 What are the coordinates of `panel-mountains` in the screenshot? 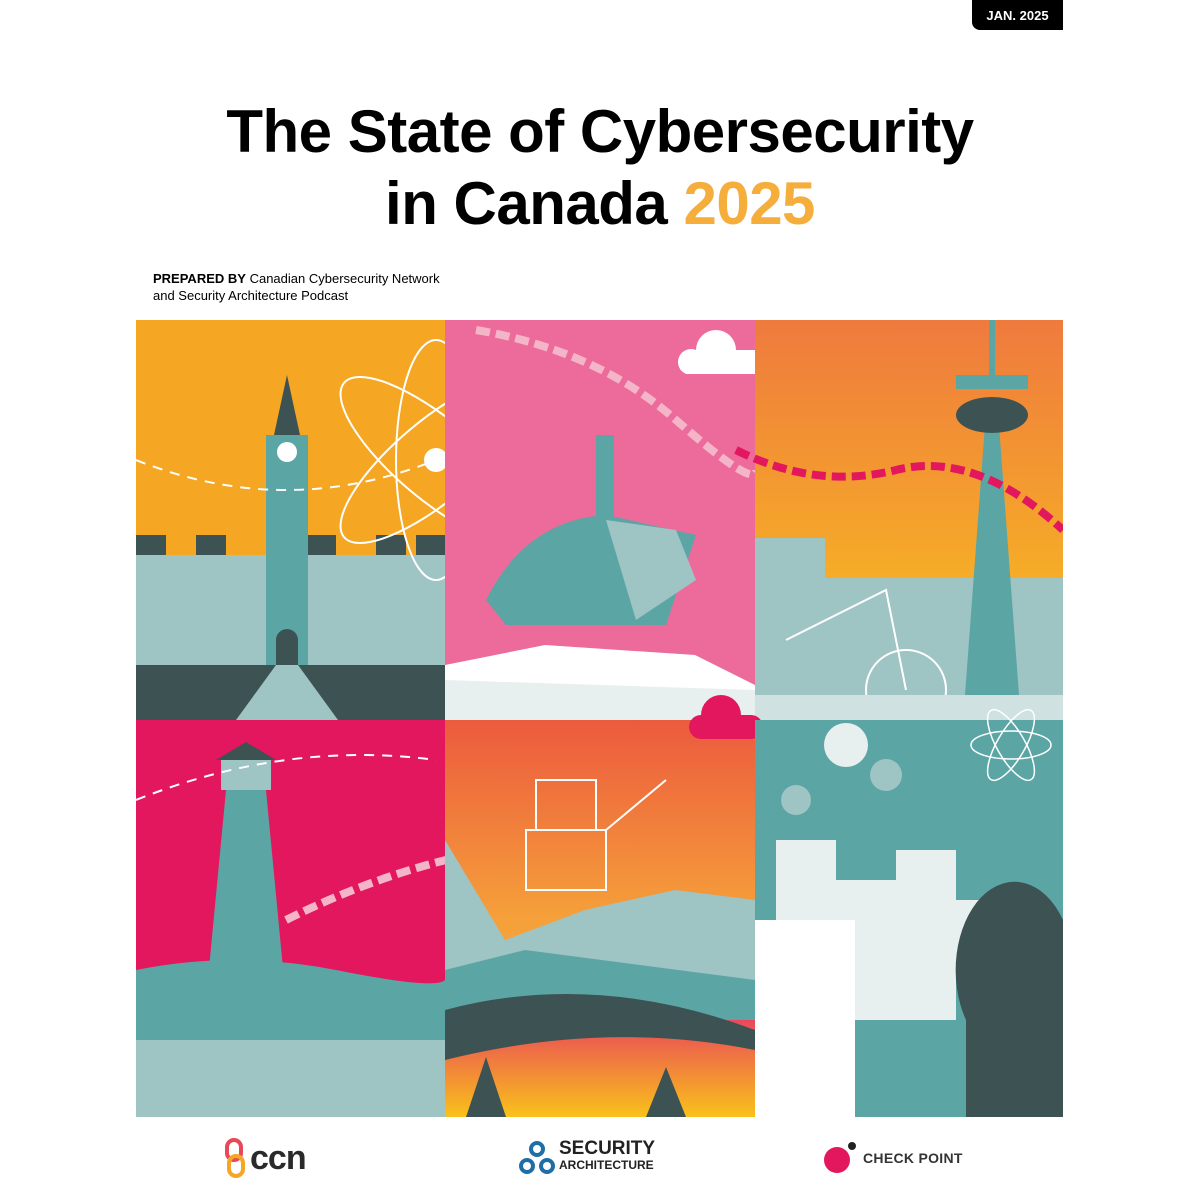 It's located at (604, 906).